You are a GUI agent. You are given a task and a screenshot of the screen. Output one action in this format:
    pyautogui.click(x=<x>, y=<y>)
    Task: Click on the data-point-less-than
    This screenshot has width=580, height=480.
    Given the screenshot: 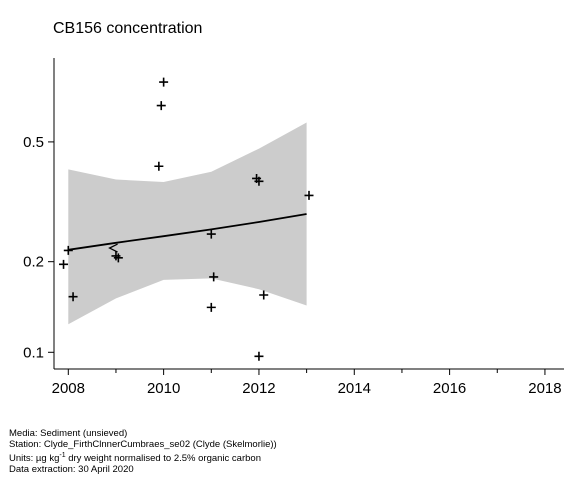 What is the action you would take?
    pyautogui.click(x=113, y=248)
    